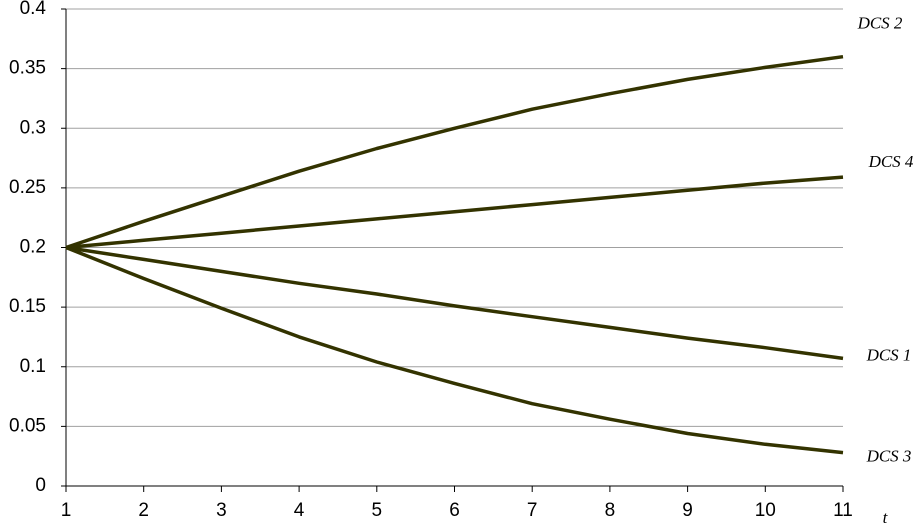 This screenshot has height=532, width=920. I want to click on x-axis-label: t, so click(886, 517).